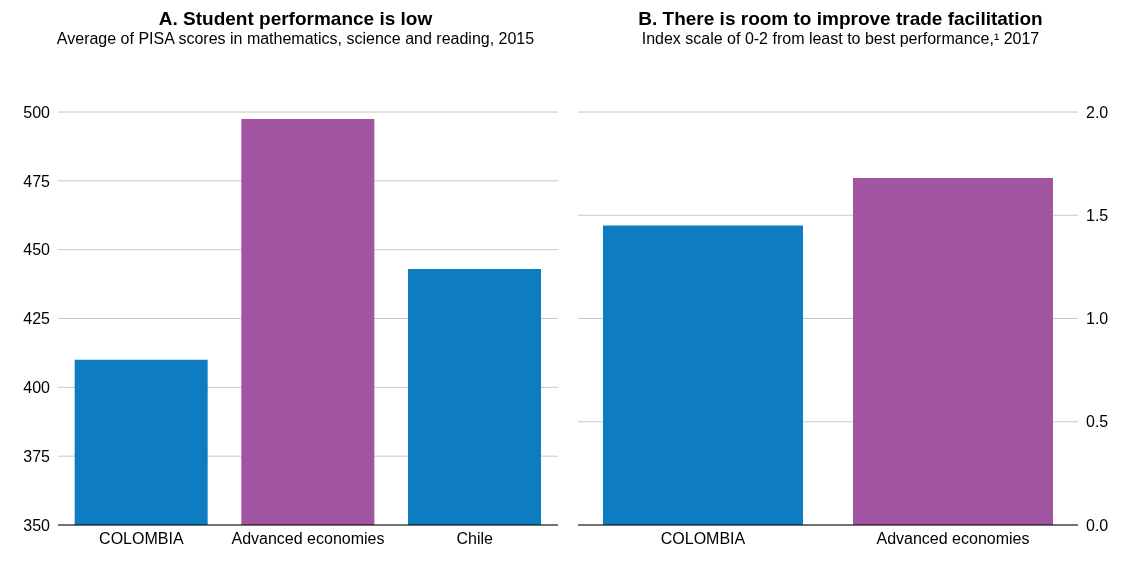  Describe the element at coordinates (1097, 319) in the screenshot. I see `y2-tick-label: 1.0` at that location.